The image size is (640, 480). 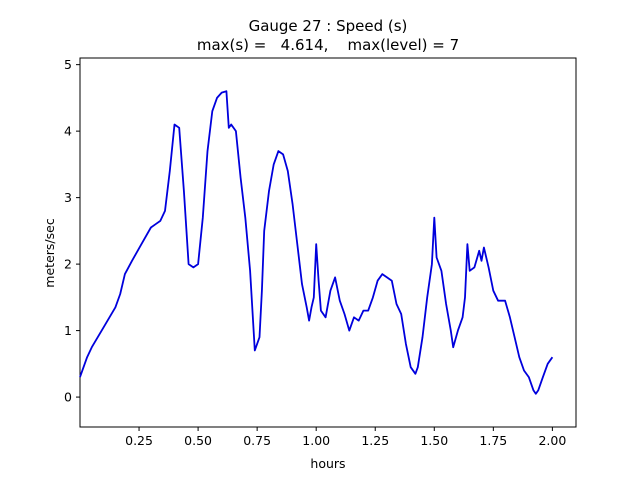 What do you see at coordinates (68, 397) in the screenshot?
I see `y-tick-label: 0` at bounding box center [68, 397].